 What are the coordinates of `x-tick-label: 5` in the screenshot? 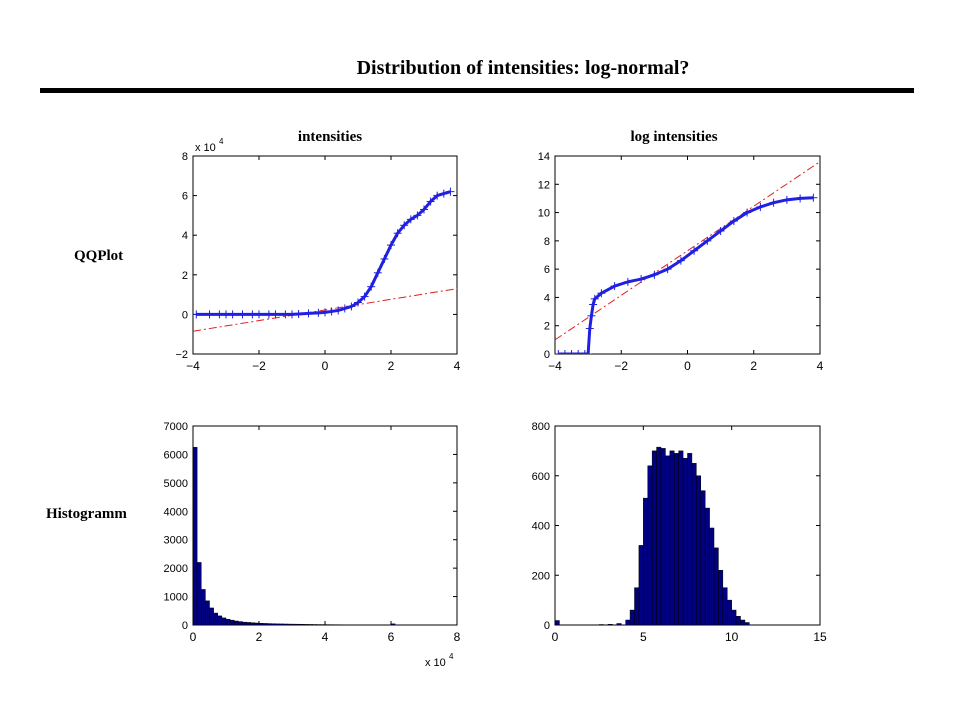 It's located at (643, 637).